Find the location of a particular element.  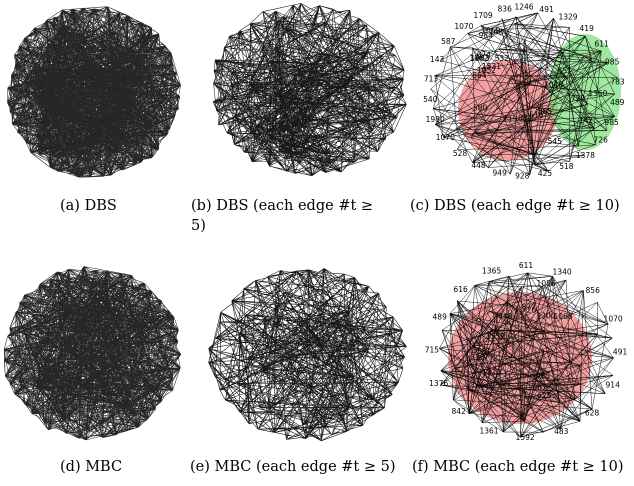

node-label: 1340 is located at coordinates (562, 271).